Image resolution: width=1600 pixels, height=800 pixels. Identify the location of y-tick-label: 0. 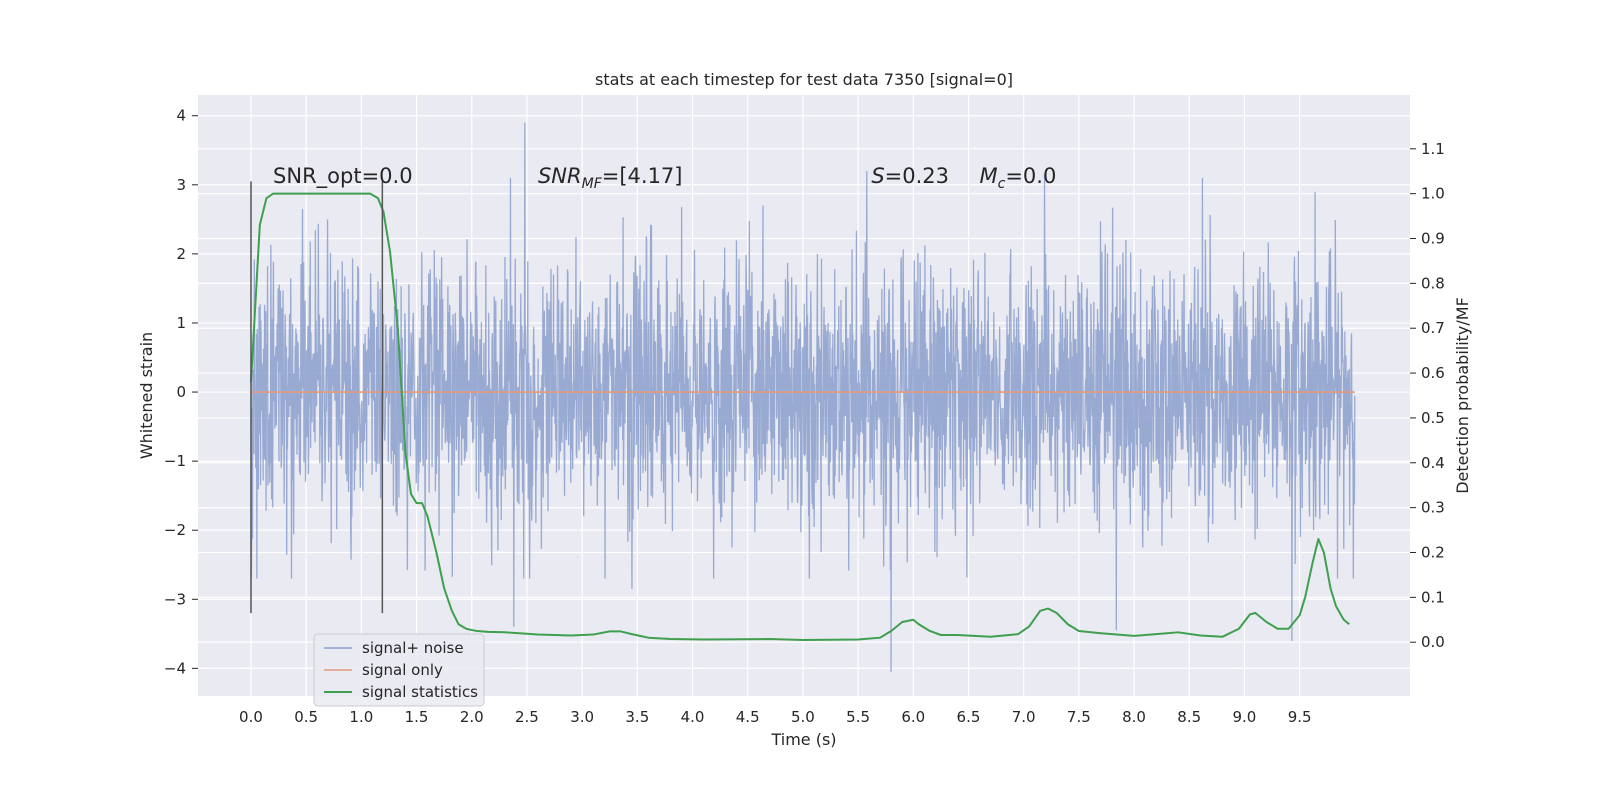
(181, 392).